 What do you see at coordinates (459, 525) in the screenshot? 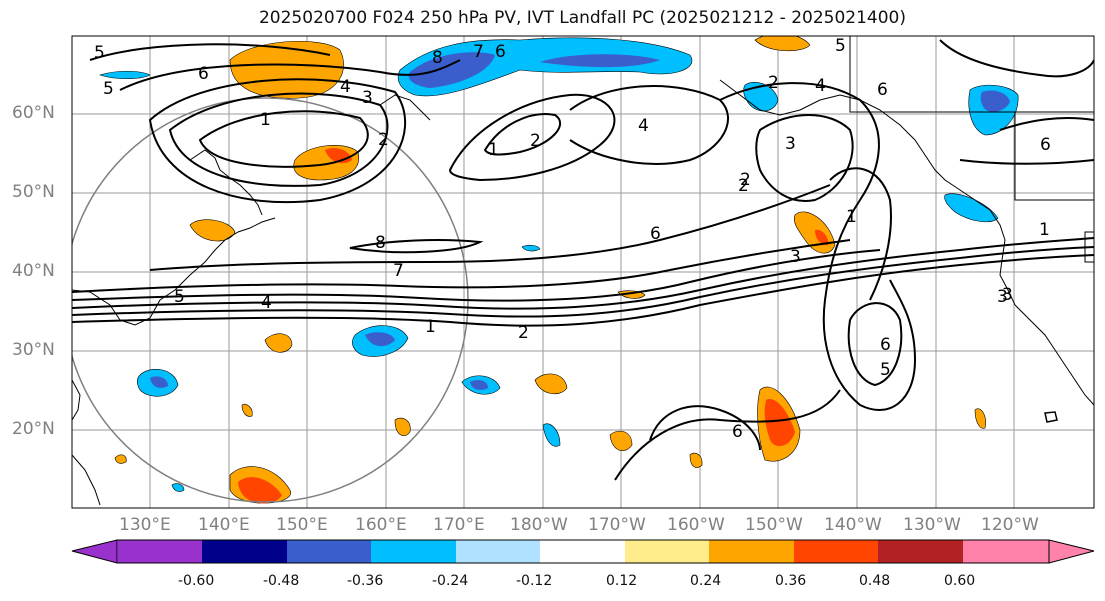
I see `lon-label: 170°E` at bounding box center [459, 525].